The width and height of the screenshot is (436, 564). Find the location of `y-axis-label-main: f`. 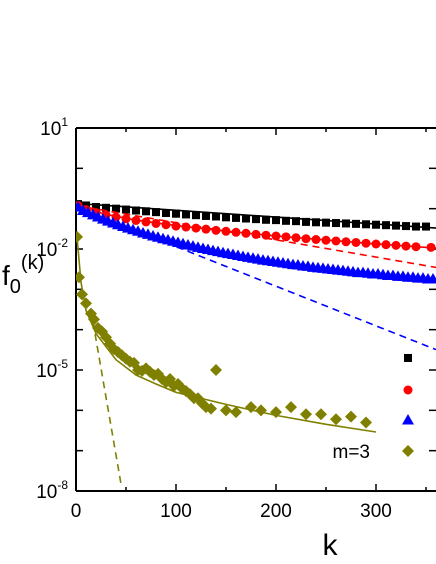

y-axis-label-main: f is located at coordinates (6, 275).